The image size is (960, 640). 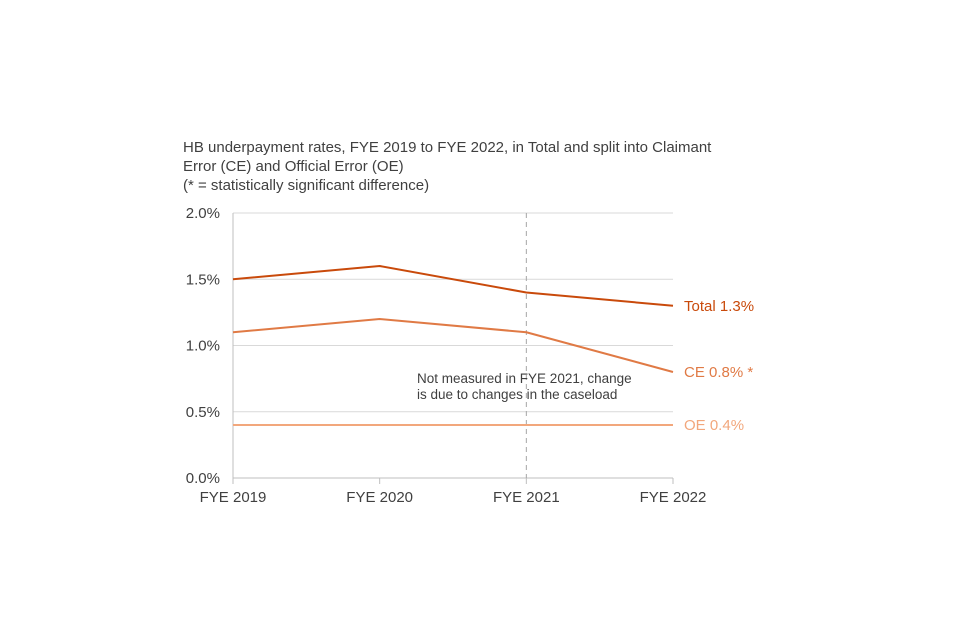 I want to click on annotation-text-line: is due to changes in the caseload, so click(x=517, y=394).